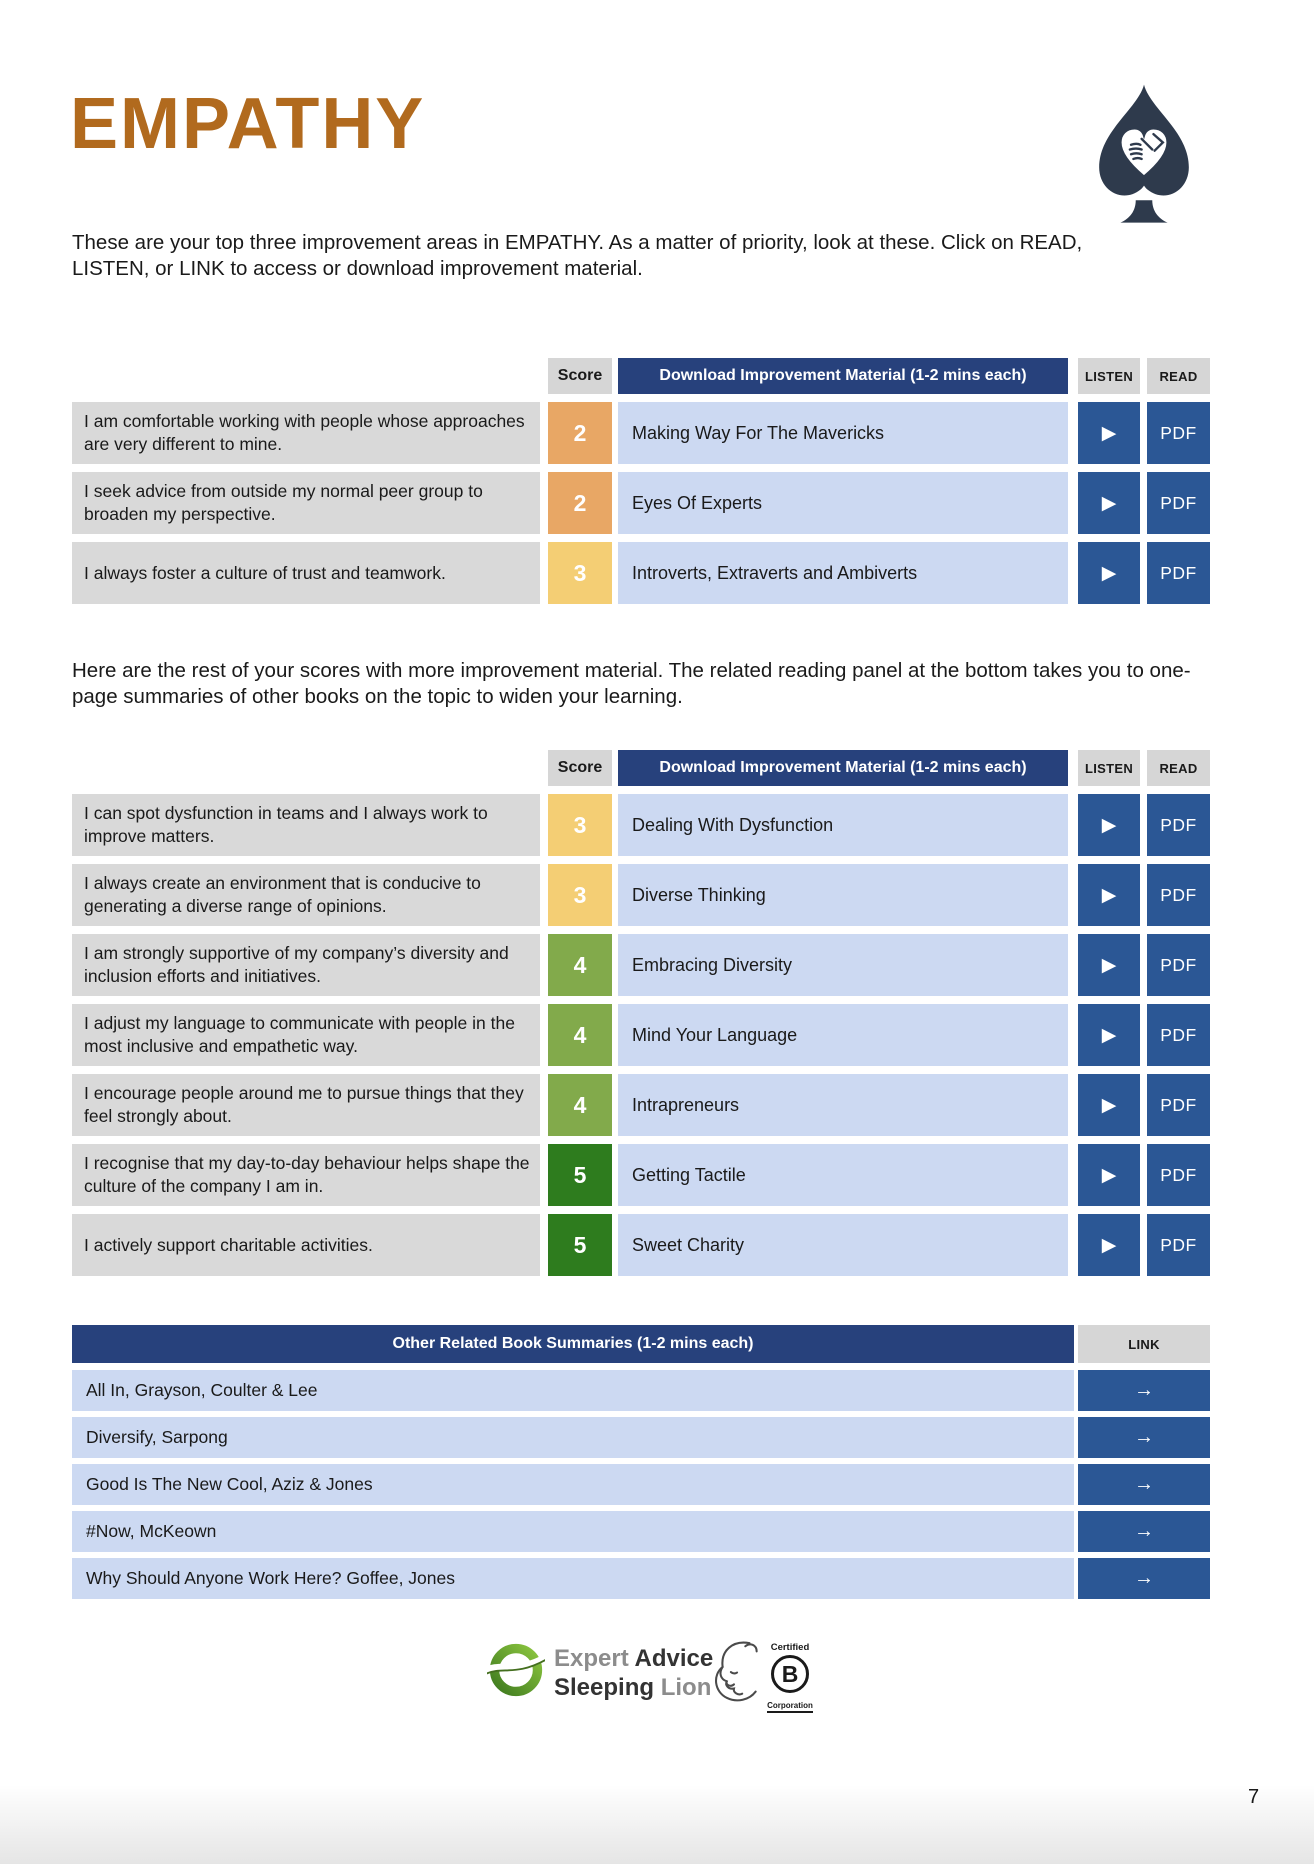 Image resolution: width=1314 pixels, height=1864 pixels. What do you see at coordinates (573, 1531) in the screenshot?
I see `book-title: #Now, McKeown` at bounding box center [573, 1531].